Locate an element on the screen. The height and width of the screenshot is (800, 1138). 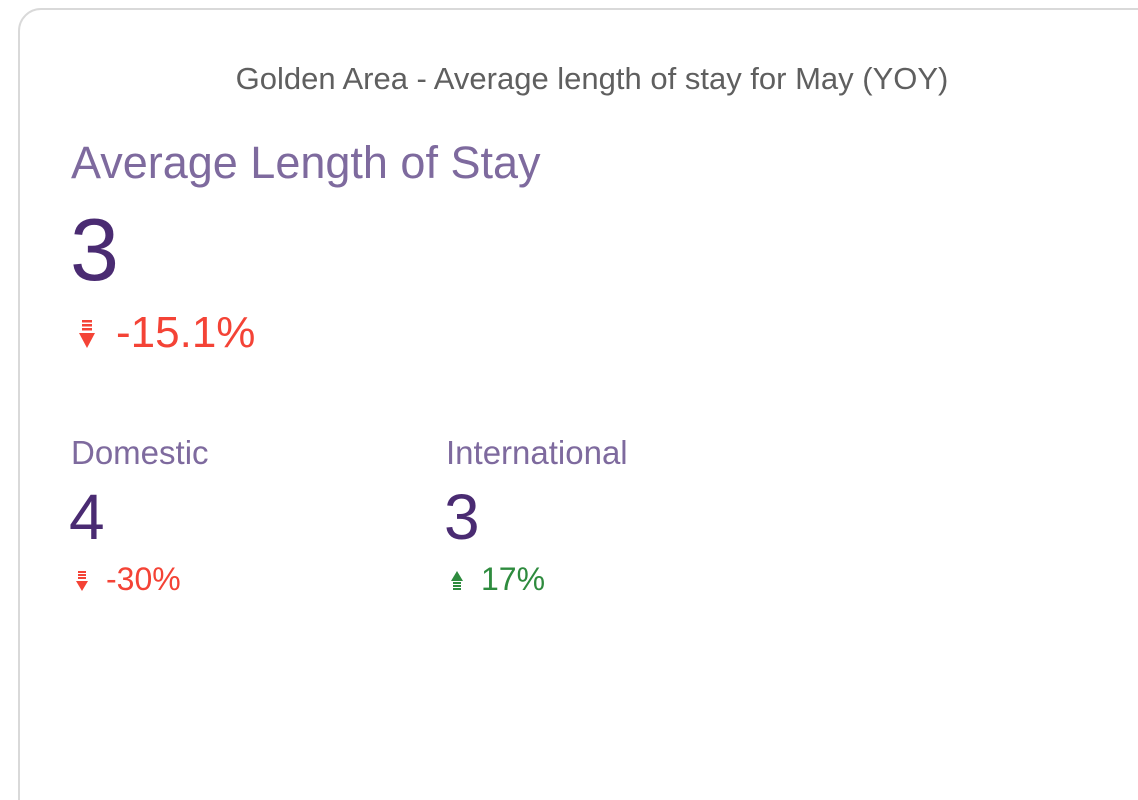
main-change: -15.1% is located at coordinates (185, 332).